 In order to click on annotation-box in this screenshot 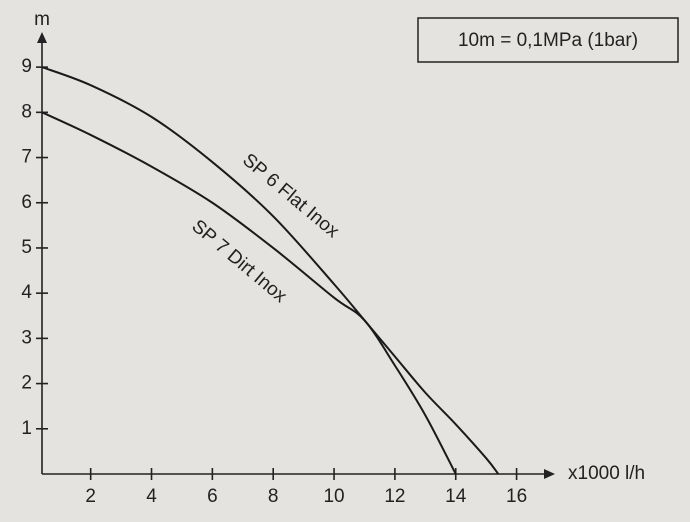, I will do `click(548, 40)`.